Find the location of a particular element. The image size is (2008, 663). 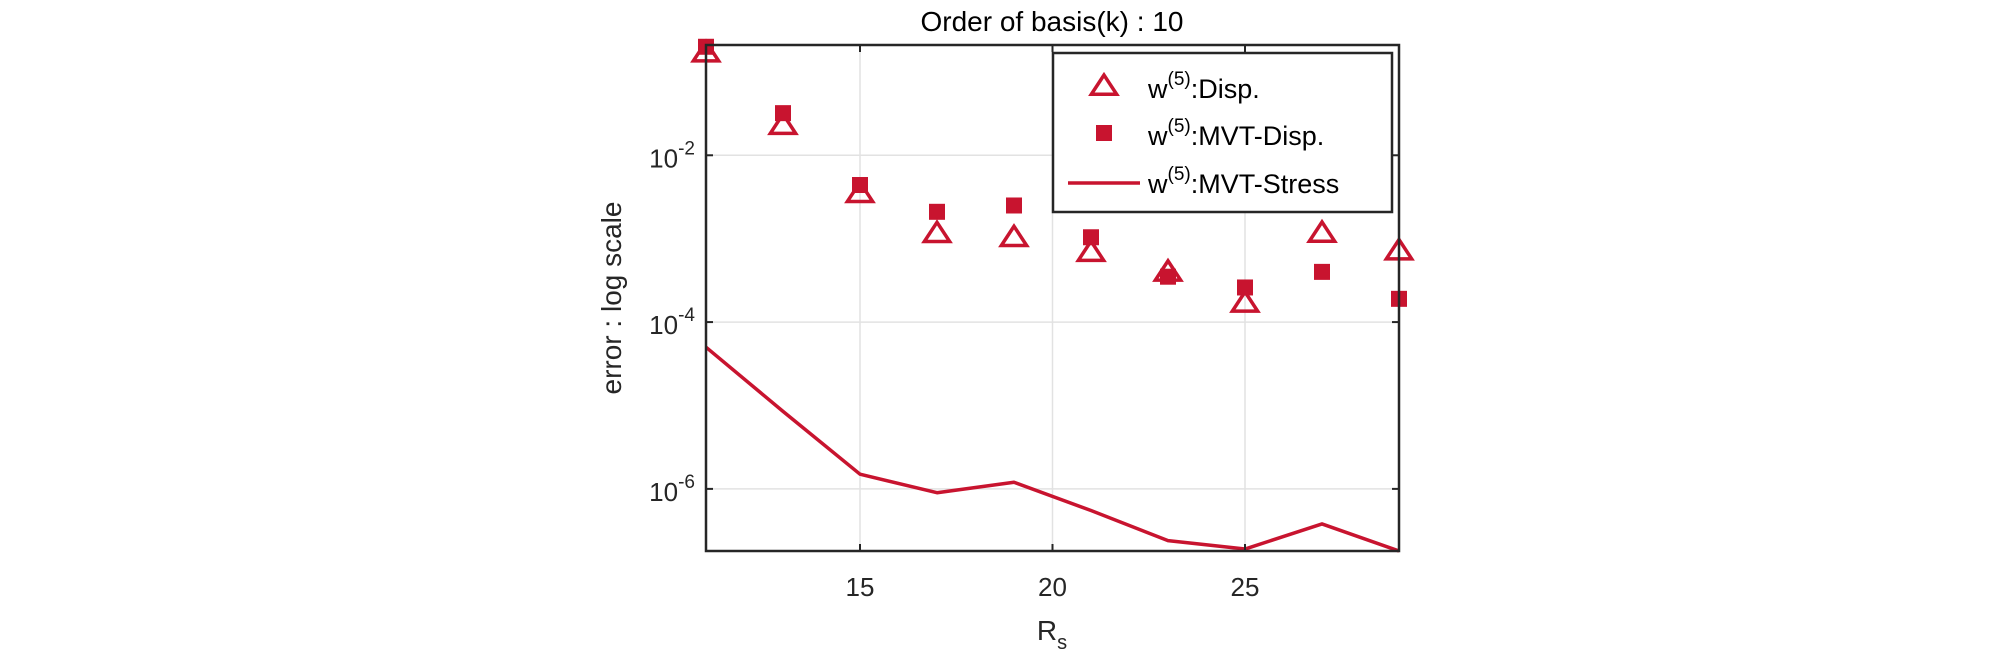

legend-label: w(5):Disp. is located at coordinates (1203, 86).